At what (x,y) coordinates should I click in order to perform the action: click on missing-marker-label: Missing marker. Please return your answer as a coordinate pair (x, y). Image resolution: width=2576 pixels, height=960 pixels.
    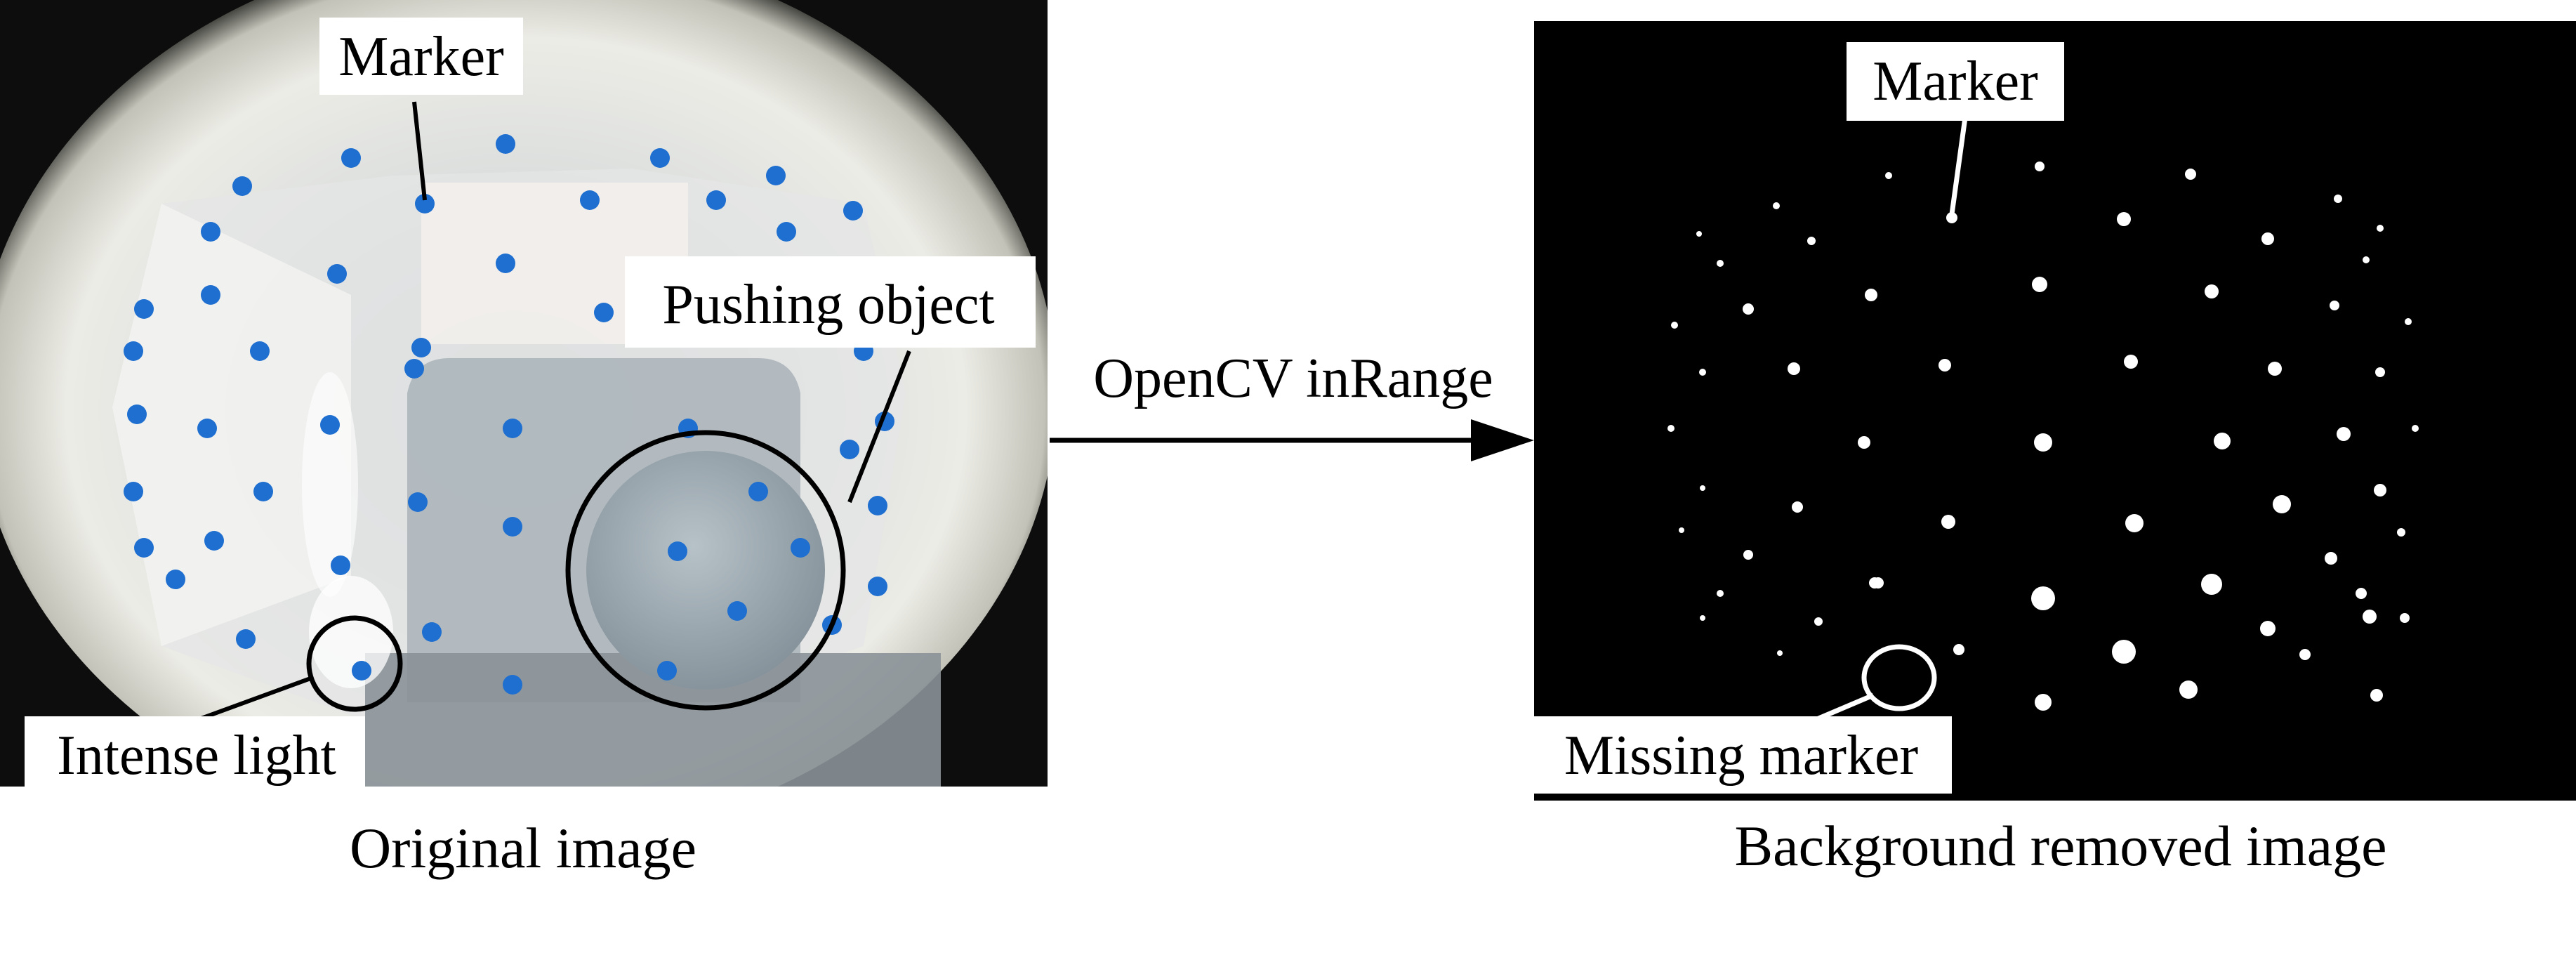
    Looking at the image, I should click on (1741, 756).